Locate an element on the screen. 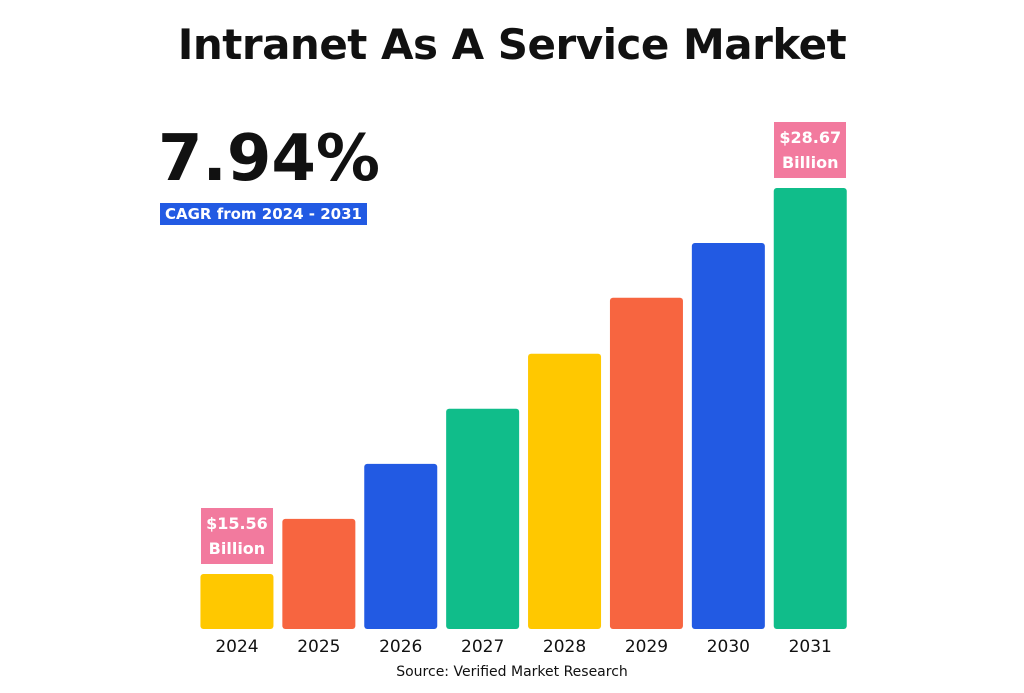 The image size is (1024, 693). x-tick-label: 2030 is located at coordinates (728, 647).